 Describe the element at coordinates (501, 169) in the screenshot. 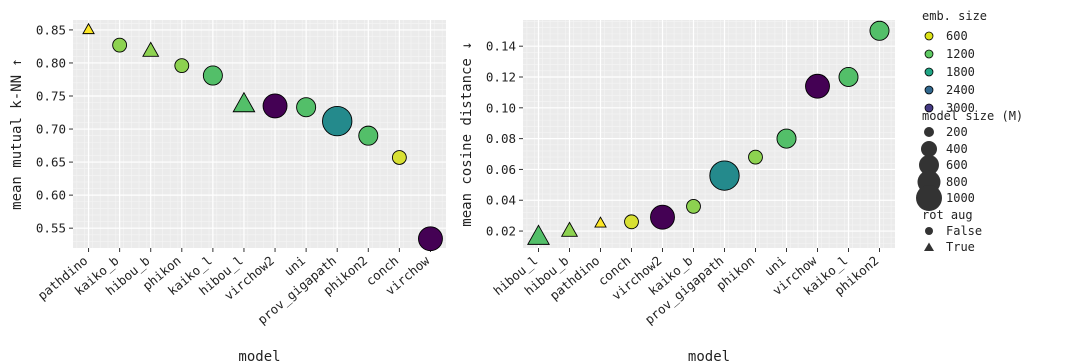

I see `right-y-tick-label: 0.06` at that location.